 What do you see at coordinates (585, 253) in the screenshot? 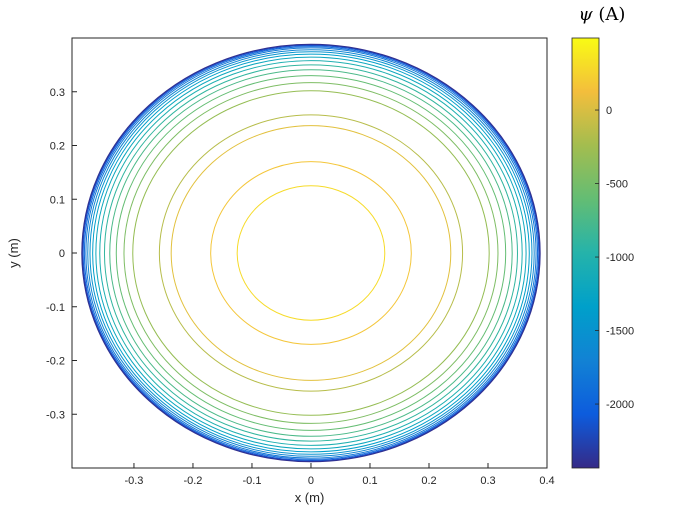
I see `colorbar-gradient` at bounding box center [585, 253].